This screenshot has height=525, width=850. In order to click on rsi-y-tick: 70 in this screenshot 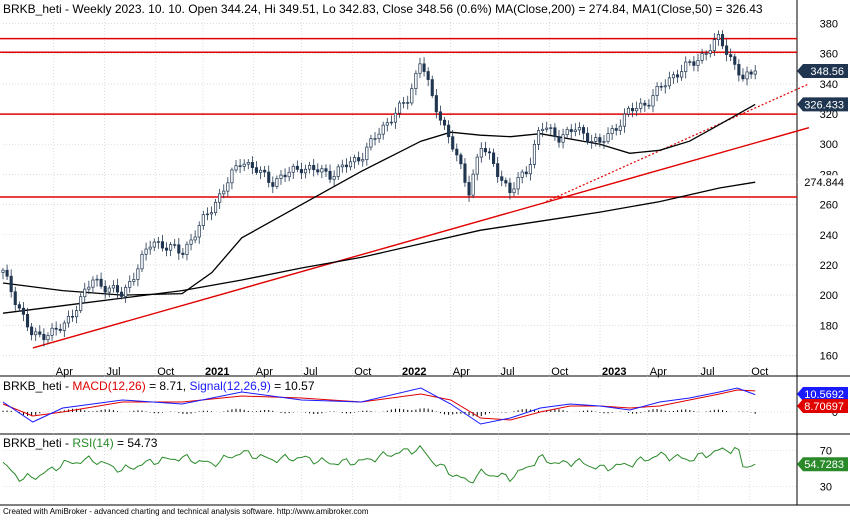, I will do `click(826, 452)`.